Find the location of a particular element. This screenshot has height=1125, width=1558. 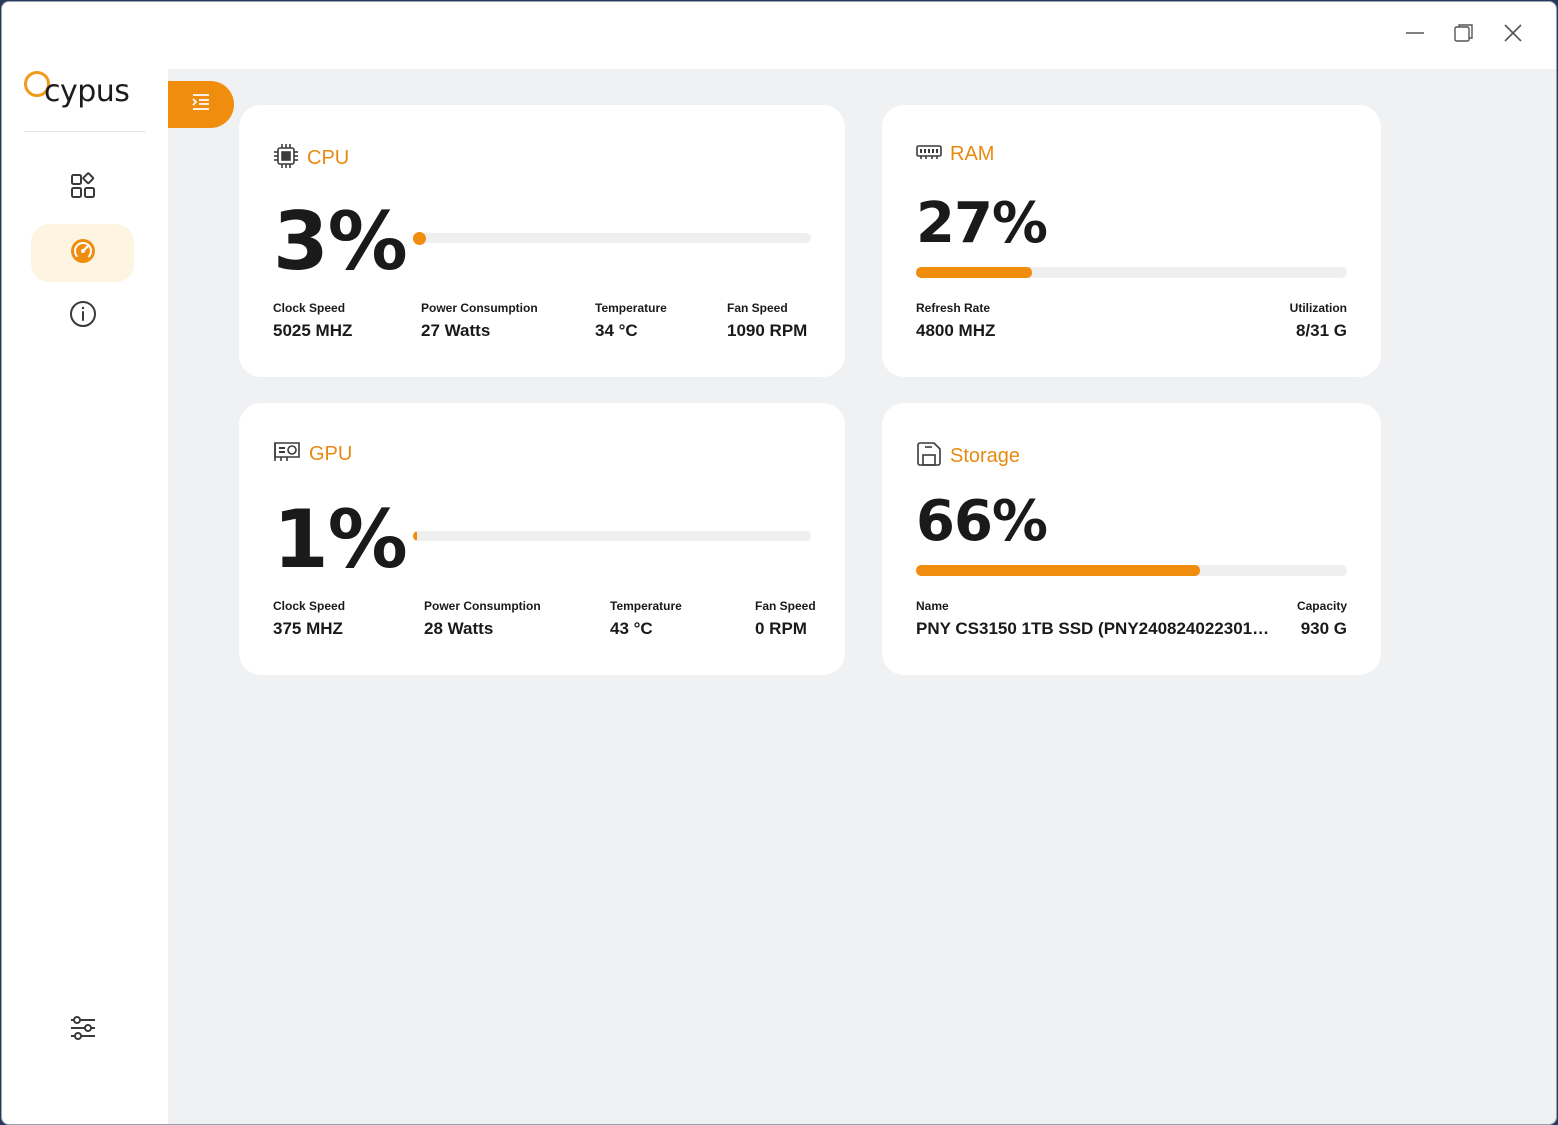

close-button is located at coordinates (1513, 35).